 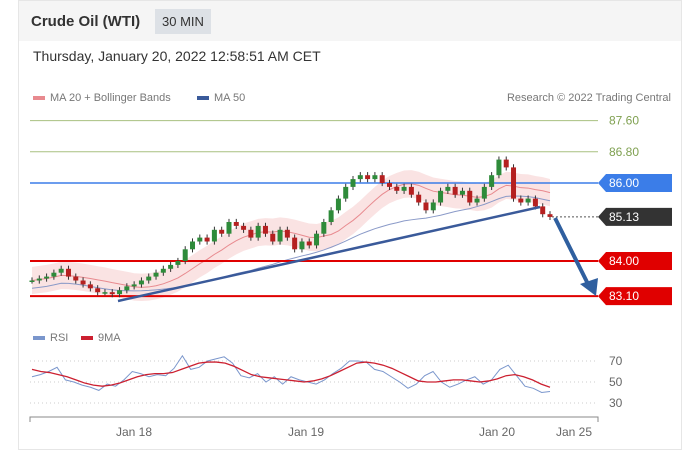 I want to click on rsi-tick-label: 30, so click(x=616, y=403).